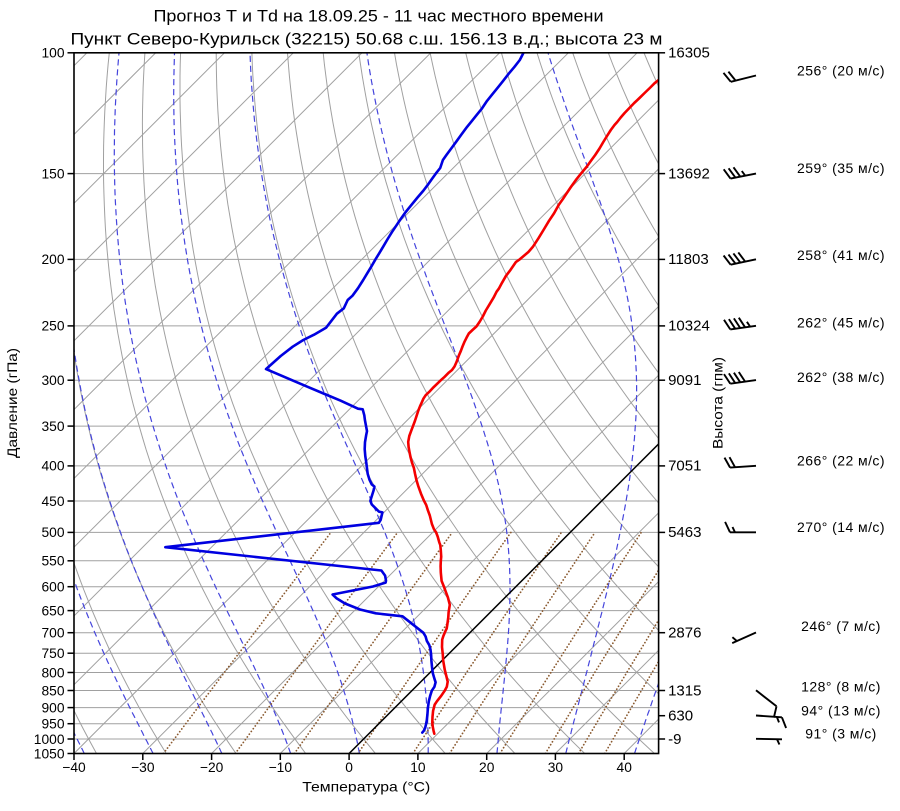 The height and width of the screenshot is (811, 900). Describe the element at coordinates (52, 724) in the screenshot. I see `svg-text: 950` at that location.